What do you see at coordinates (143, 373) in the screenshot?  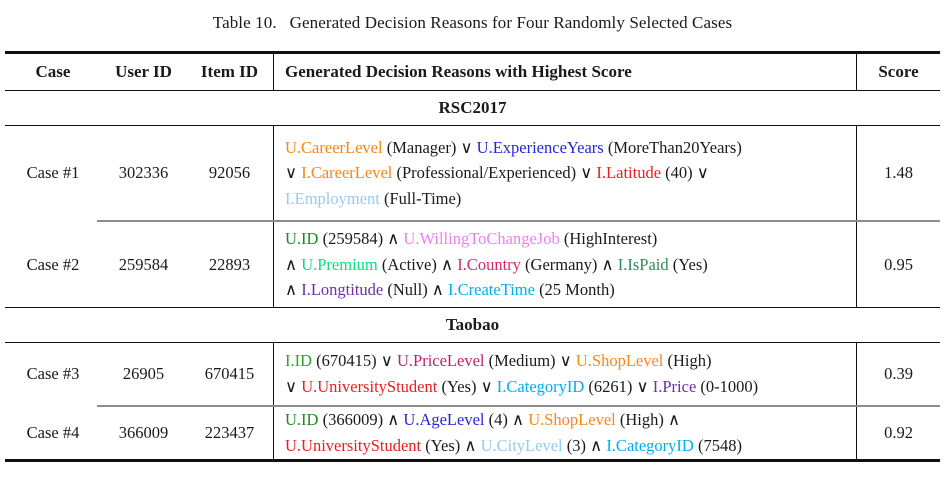 I see `user-id-value: 26905` at bounding box center [143, 373].